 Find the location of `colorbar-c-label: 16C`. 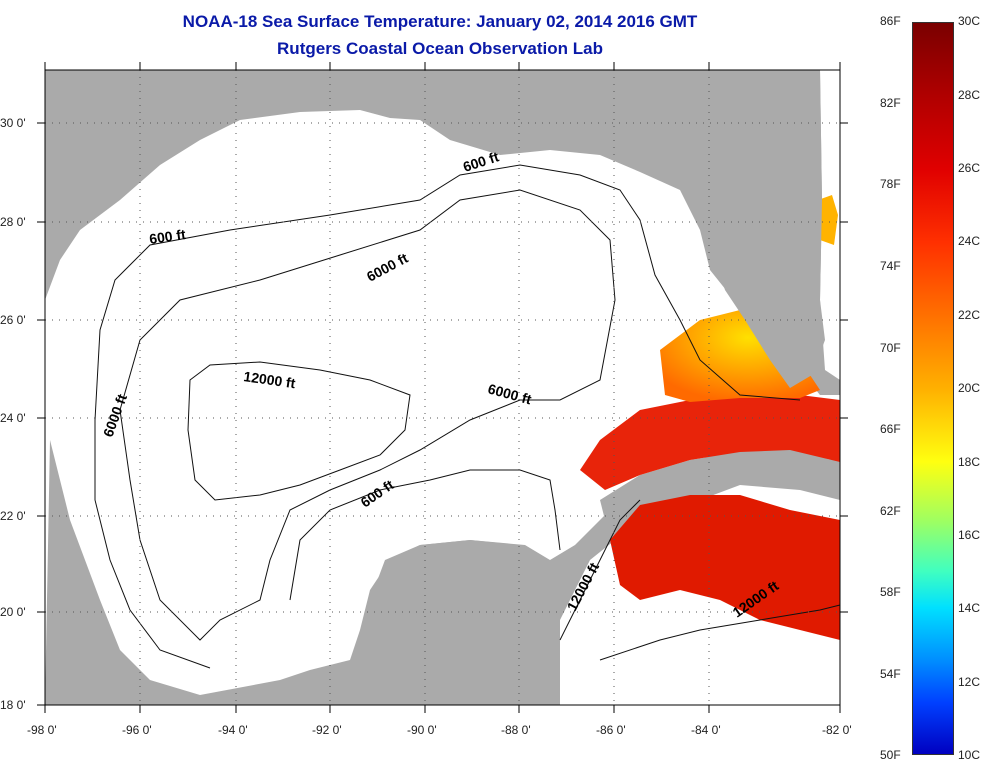

colorbar-c-label: 16C is located at coordinates (969, 535).